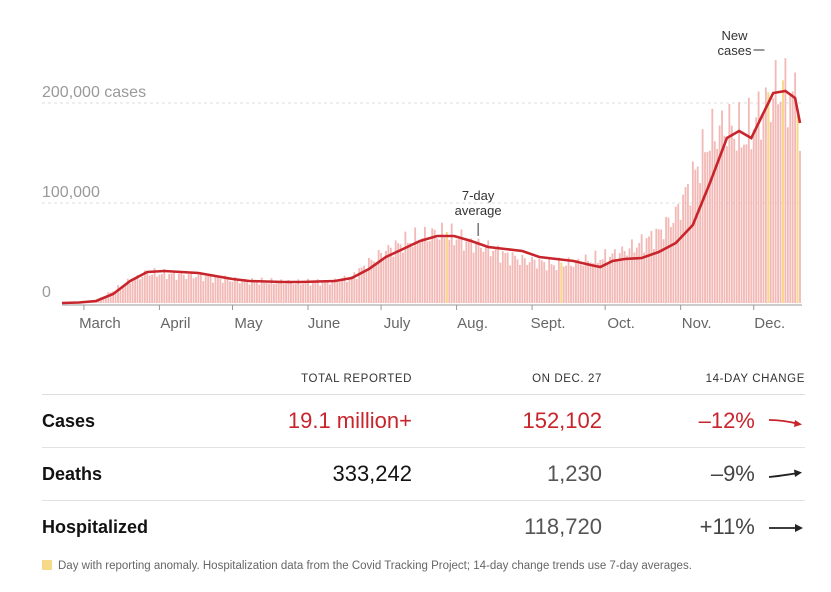 This screenshot has width=831, height=592. I want to click on x-tick-label: March, so click(100, 323).